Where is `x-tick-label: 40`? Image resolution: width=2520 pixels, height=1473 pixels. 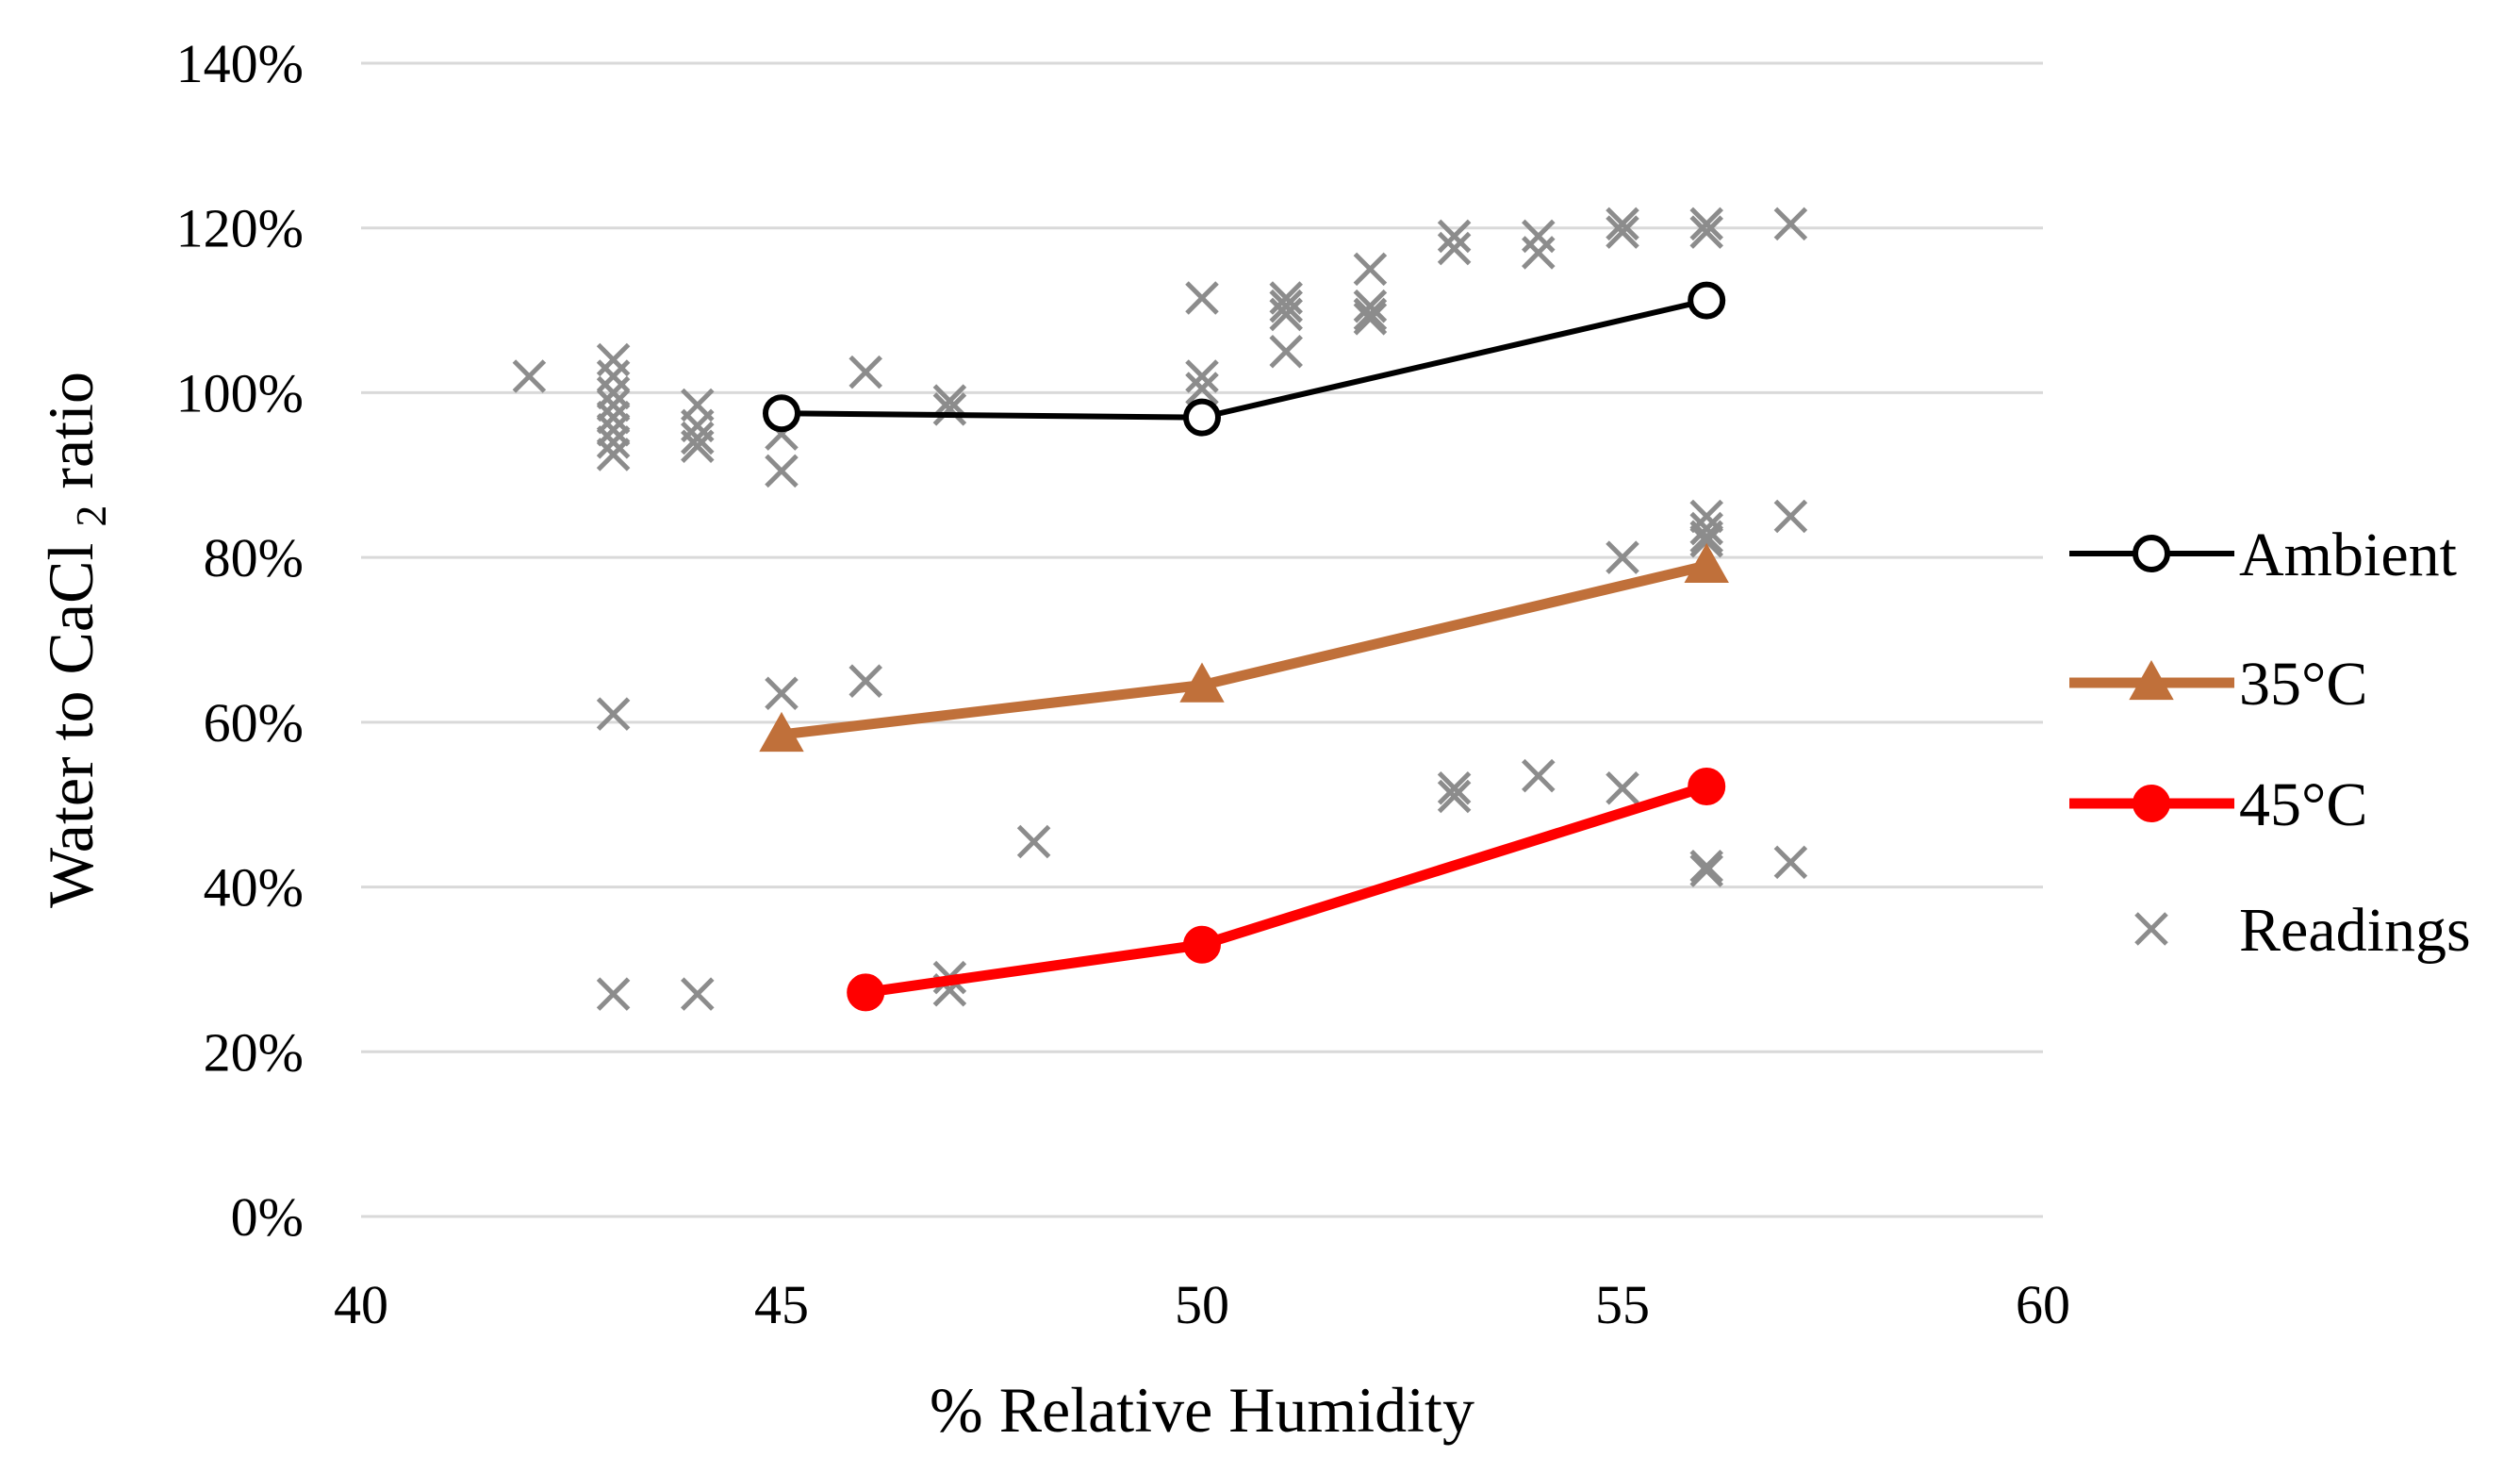
x-tick-label: 40 is located at coordinates (361, 1304).